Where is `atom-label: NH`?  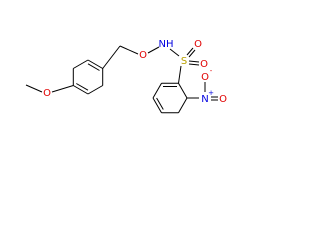 atom-label: NH is located at coordinates (166, 44).